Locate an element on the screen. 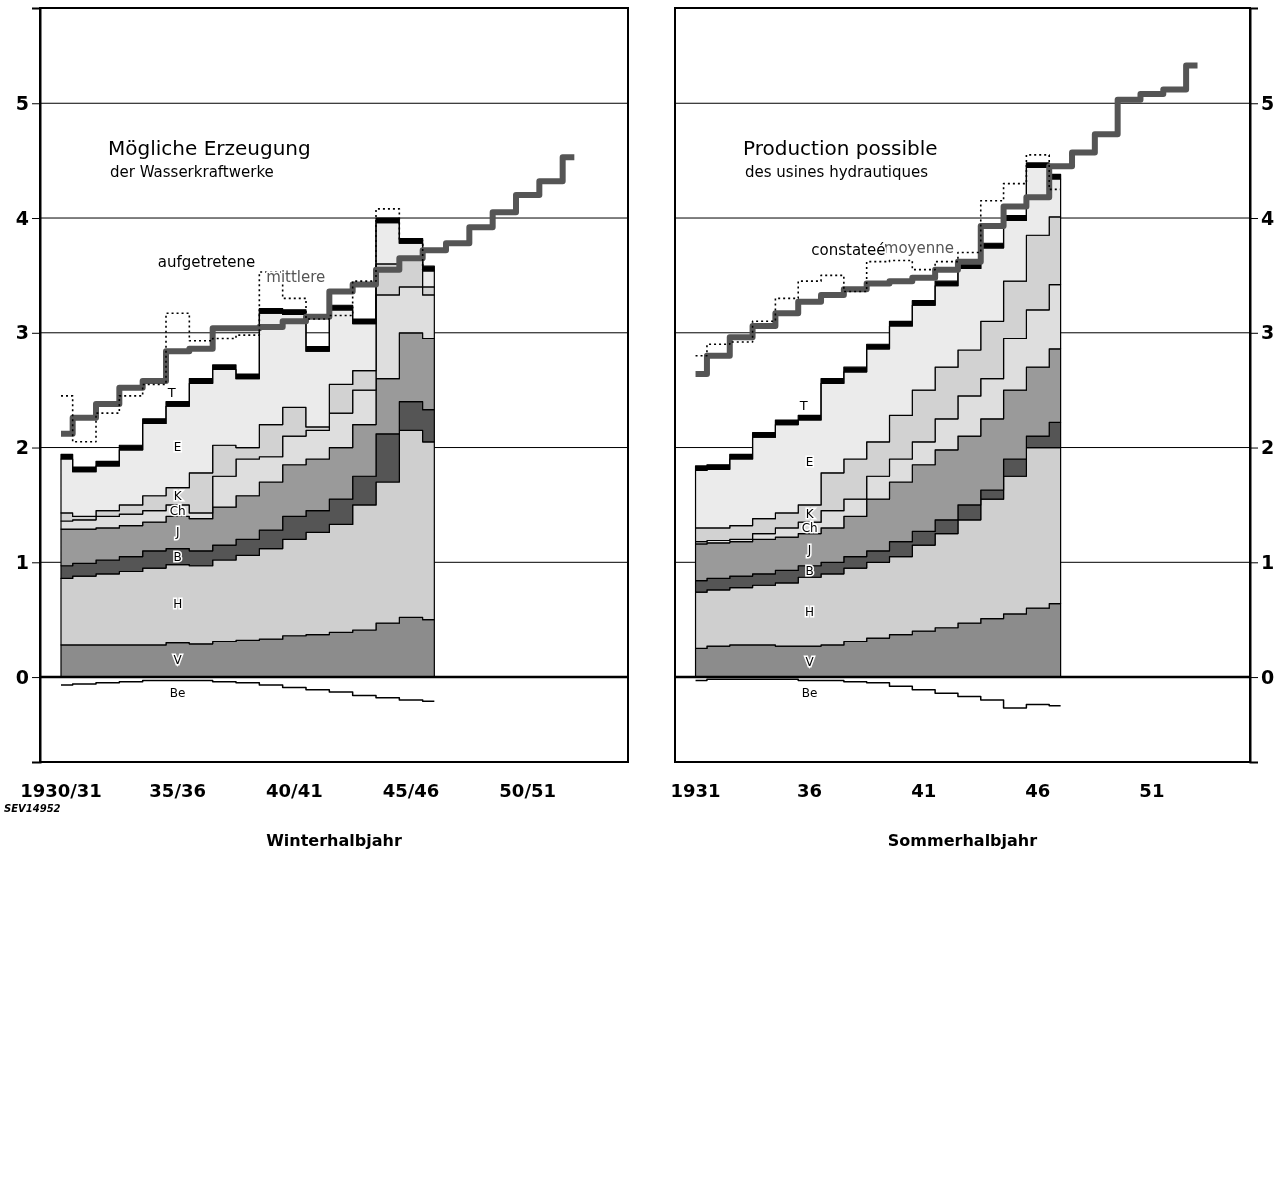 Image resolution: width=1288 pixels, height=1187 pixels. x-tick-label: 46 is located at coordinates (1038, 790).